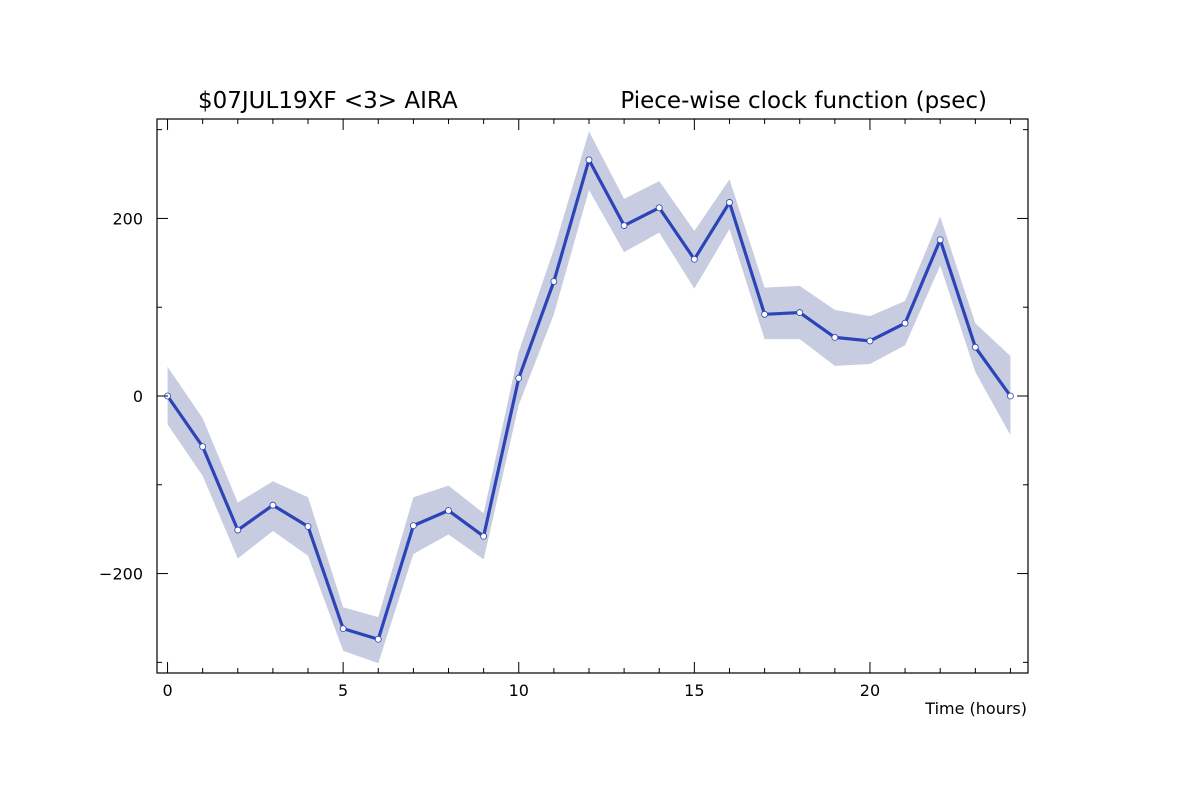 The height and width of the screenshot is (791, 1186). What do you see at coordinates (870, 690) in the screenshot?
I see `x-tick-label: 20` at bounding box center [870, 690].